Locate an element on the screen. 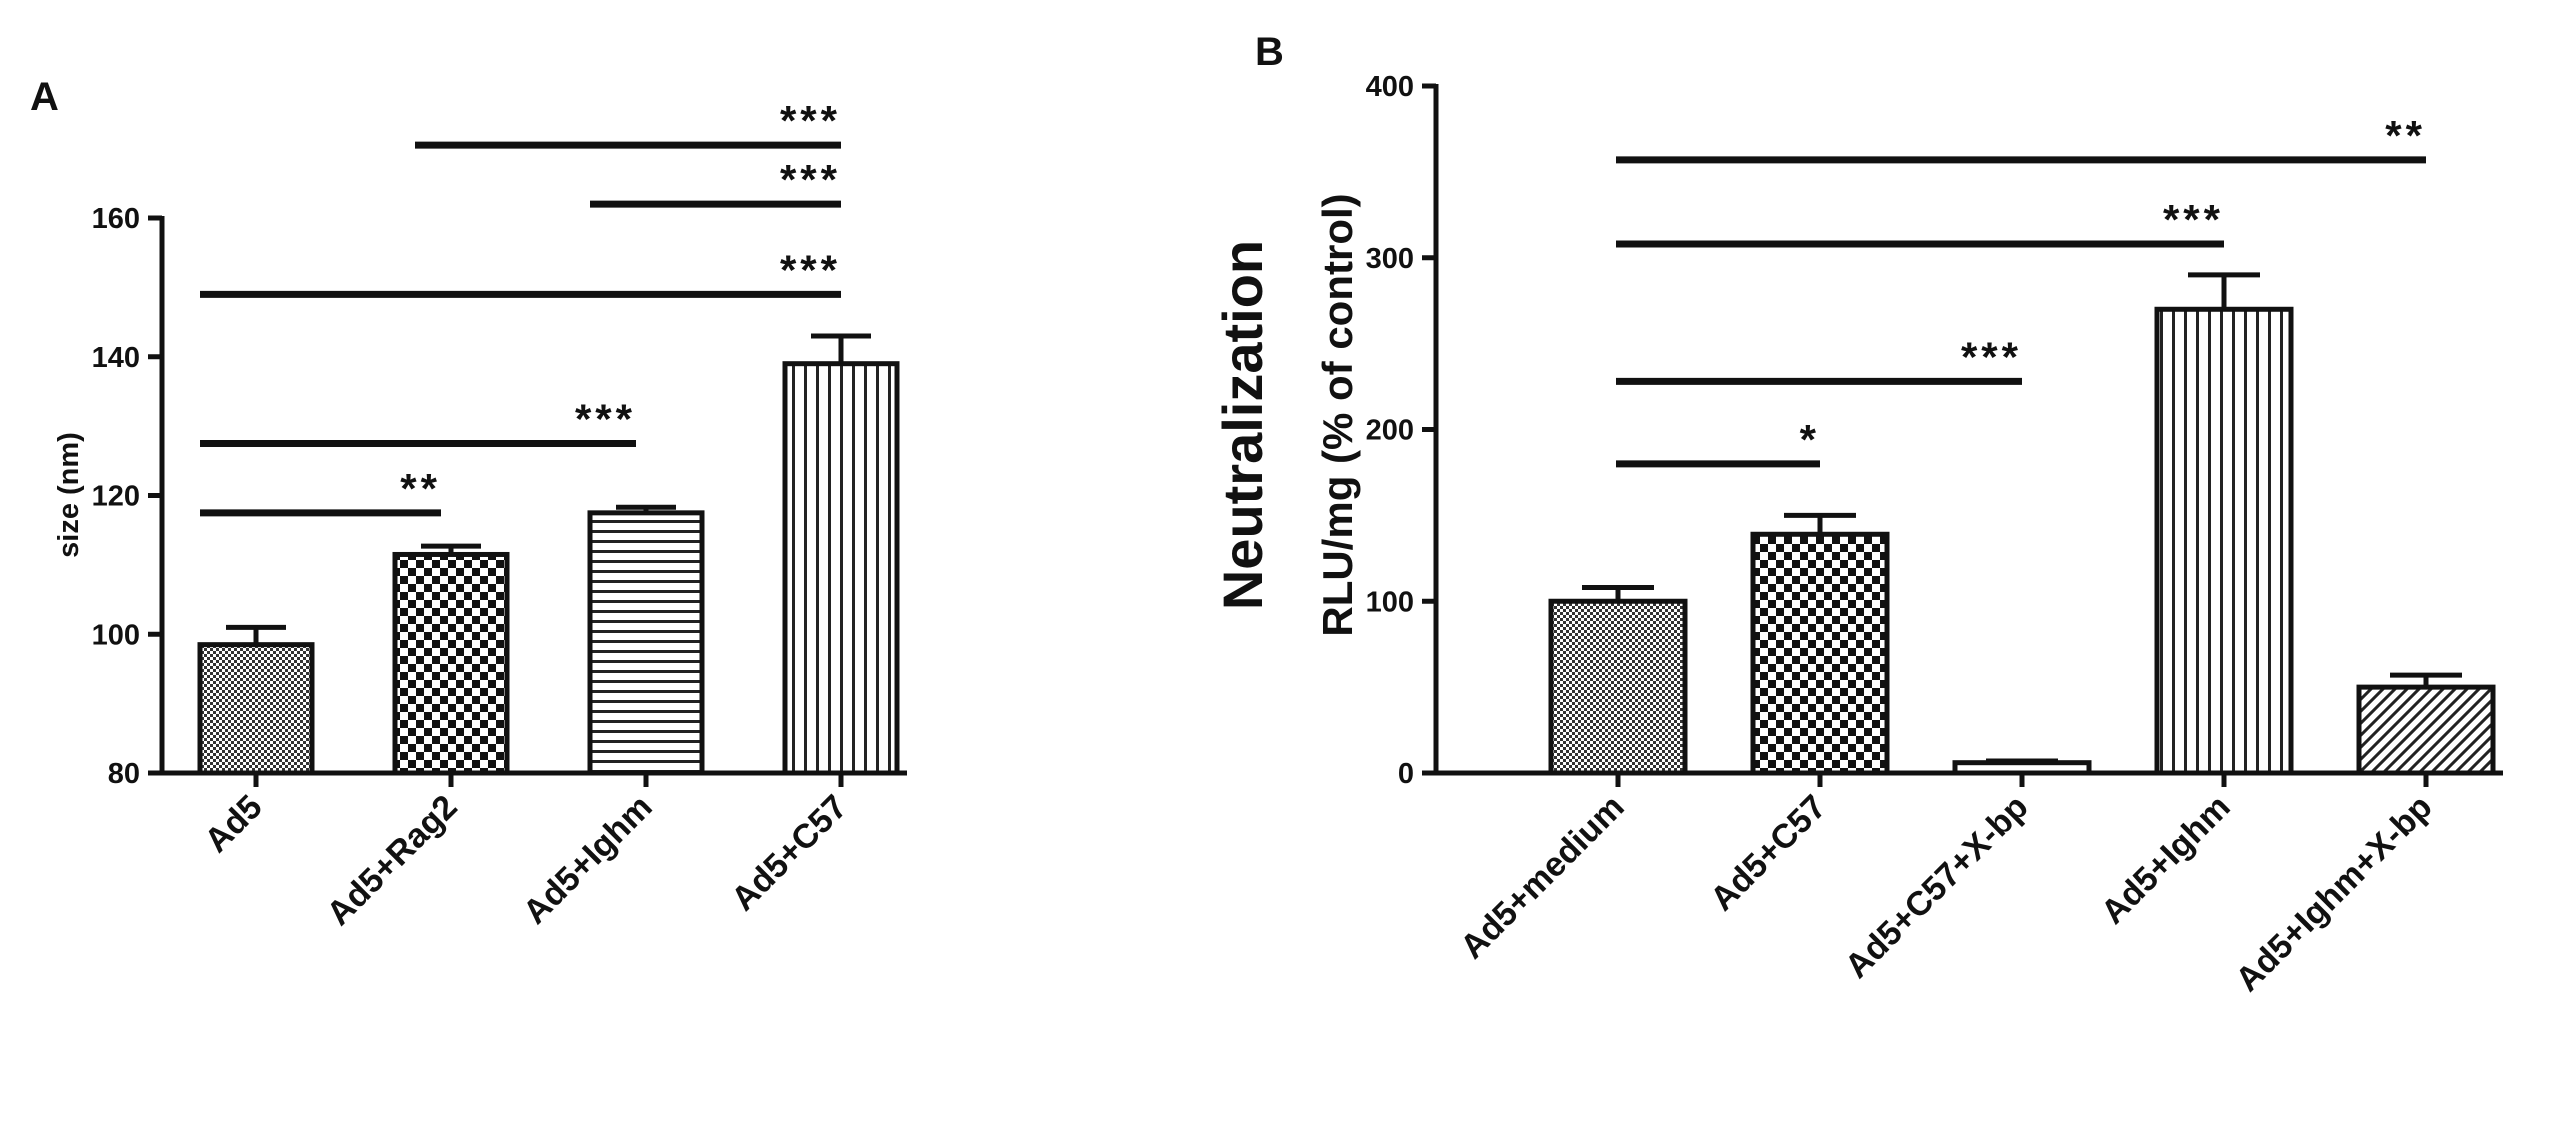 The width and height of the screenshot is (2565, 1130). panel-b-y-ticks: 0 100 200 300 400 is located at coordinates (1401, 430).